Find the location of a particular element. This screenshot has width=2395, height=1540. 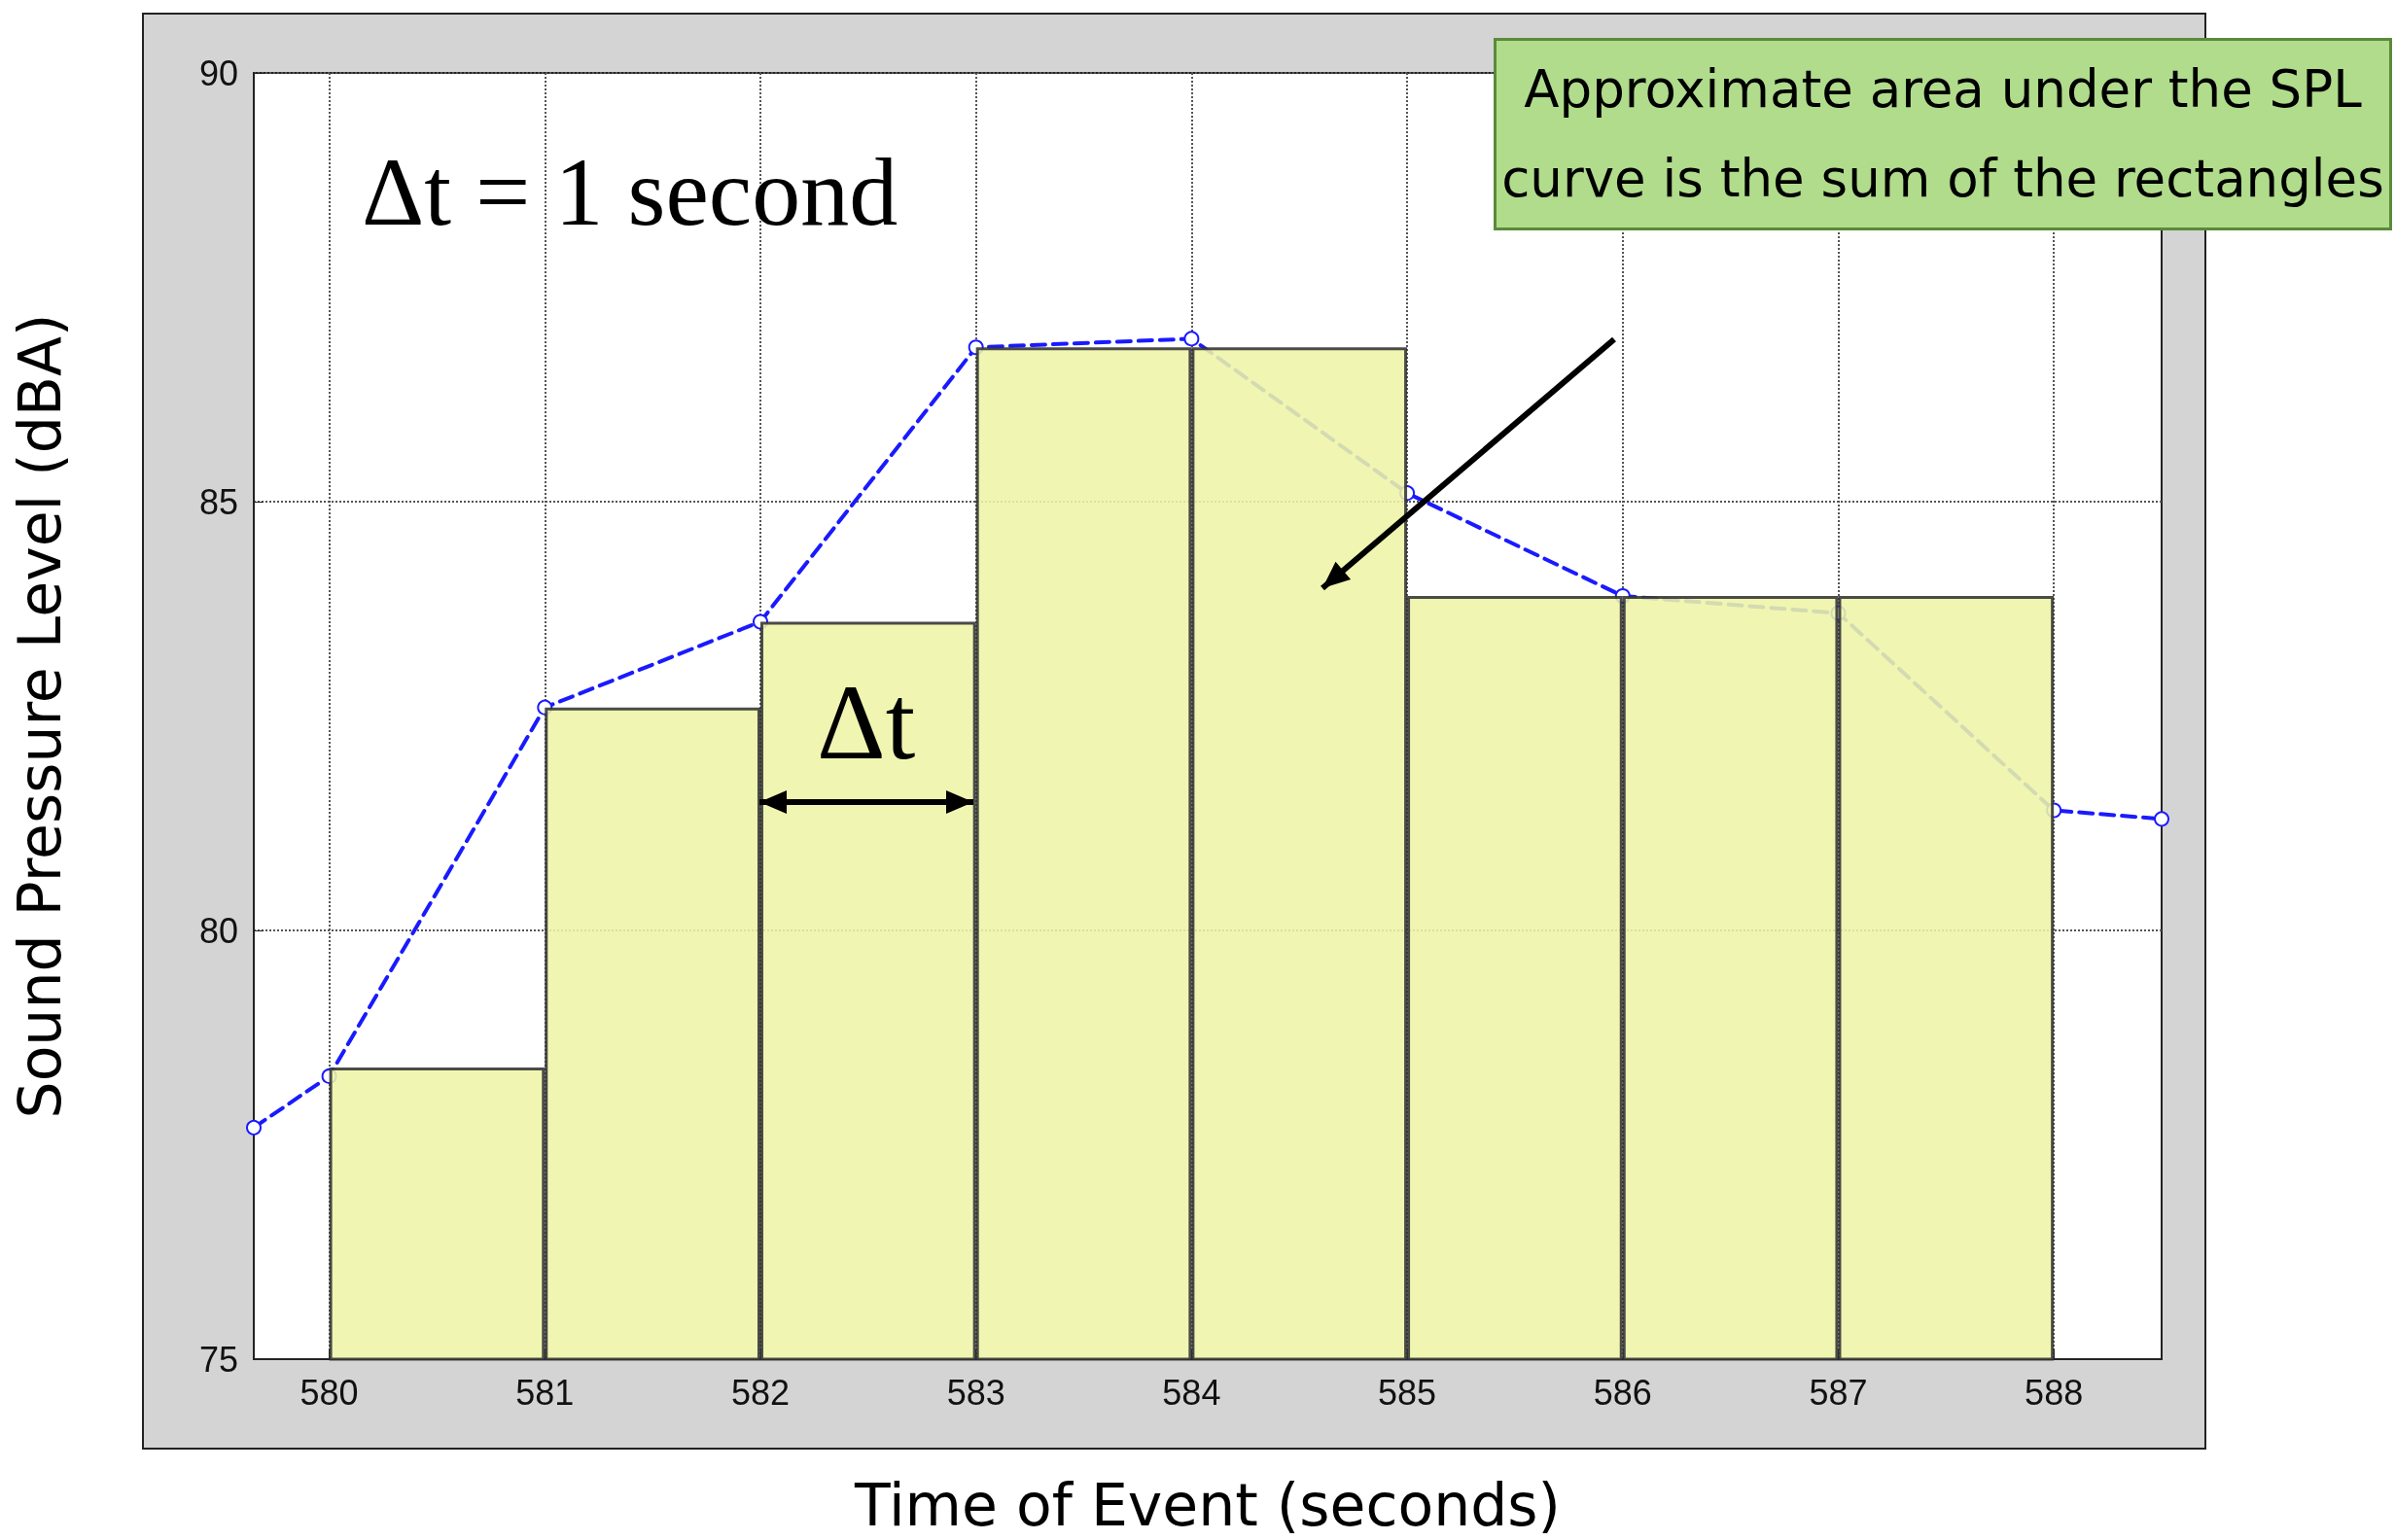

x-tick-label: 586 is located at coordinates (1622, 1392).